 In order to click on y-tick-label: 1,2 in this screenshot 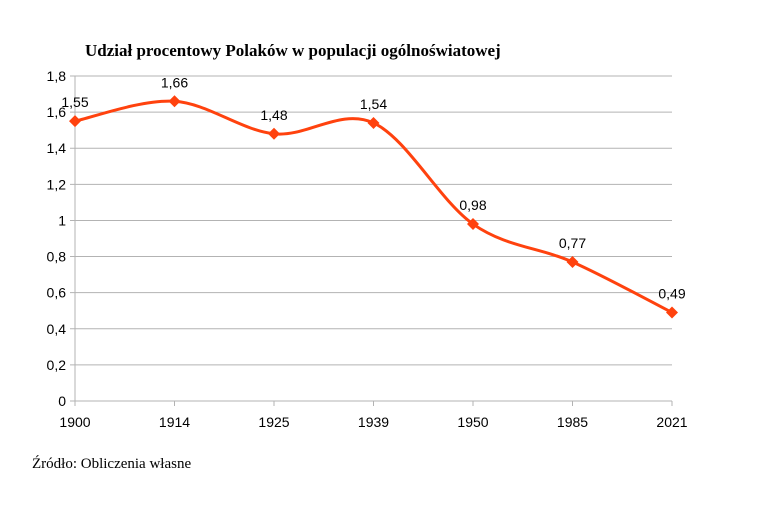, I will do `click(57, 184)`.